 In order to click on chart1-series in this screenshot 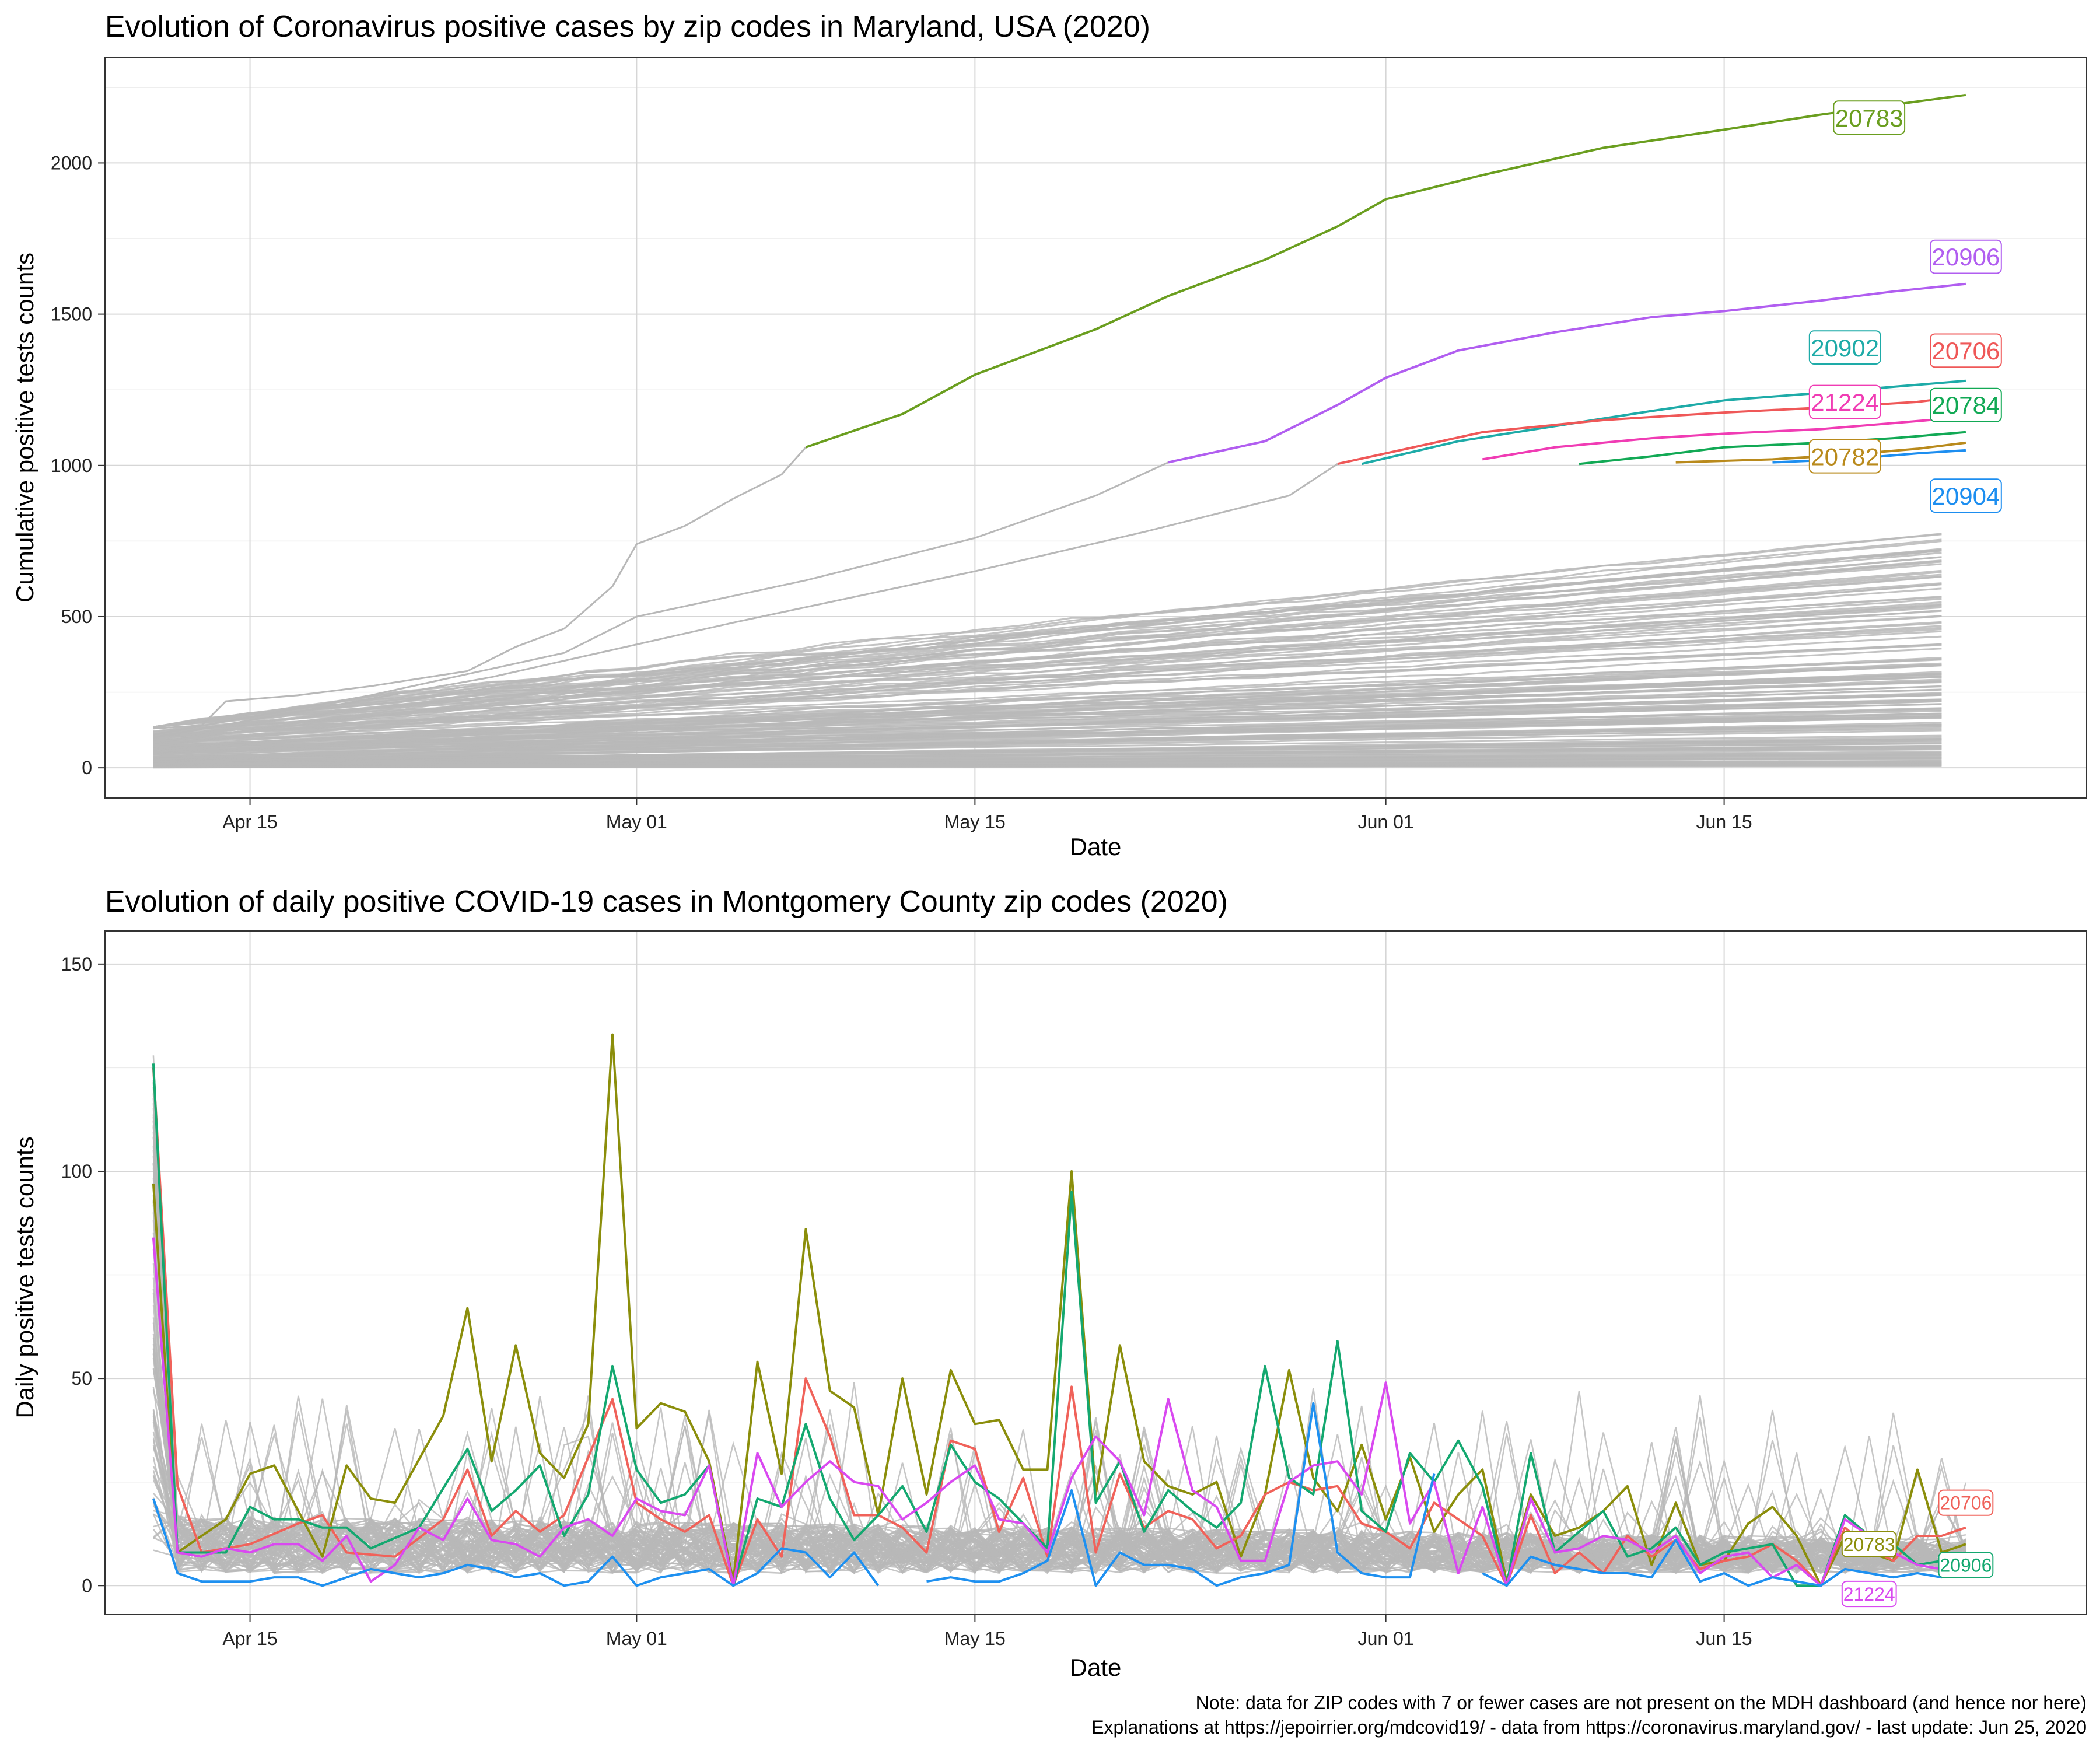, I will do `click(1385, 279)`.